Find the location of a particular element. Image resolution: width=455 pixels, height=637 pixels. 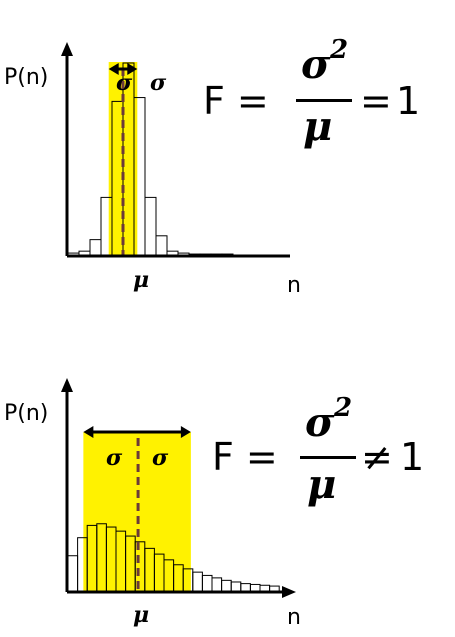

fano-equation: F = σ 2 μ = 1 is located at coordinates (311, 92).